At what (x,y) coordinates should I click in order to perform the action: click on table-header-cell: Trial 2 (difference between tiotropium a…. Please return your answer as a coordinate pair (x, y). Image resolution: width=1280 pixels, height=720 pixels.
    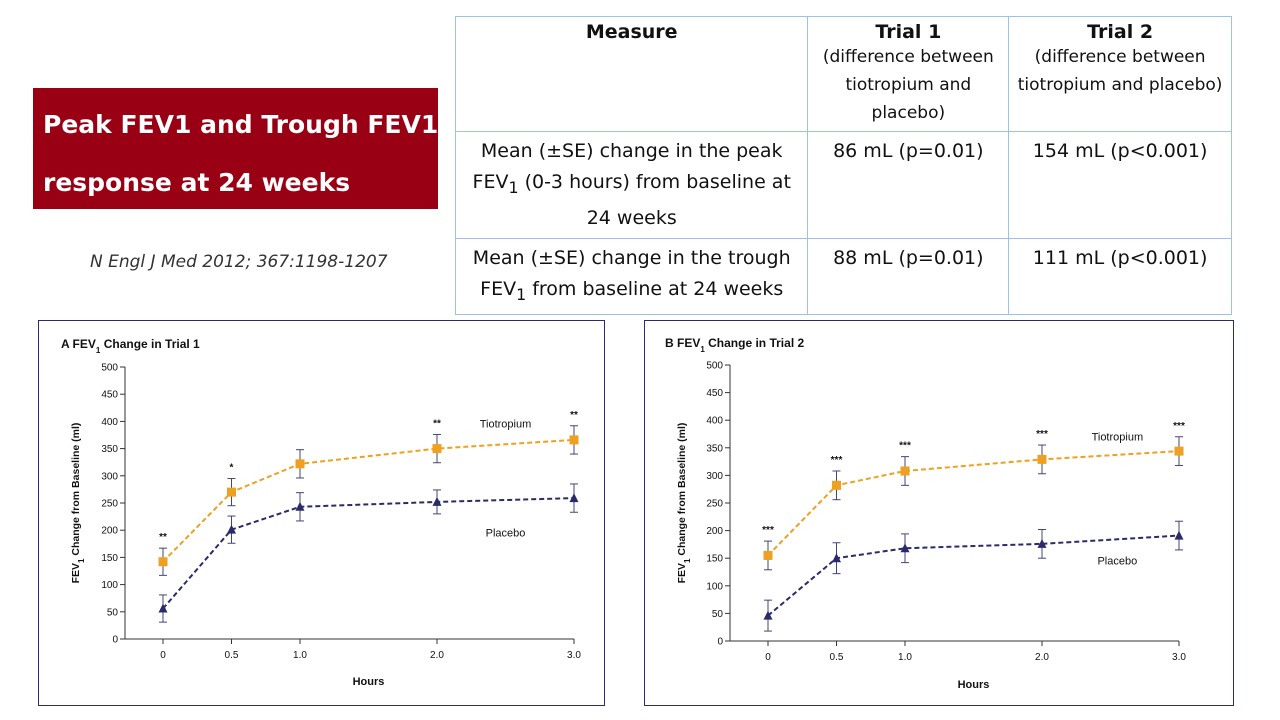
    Looking at the image, I should click on (1120, 74).